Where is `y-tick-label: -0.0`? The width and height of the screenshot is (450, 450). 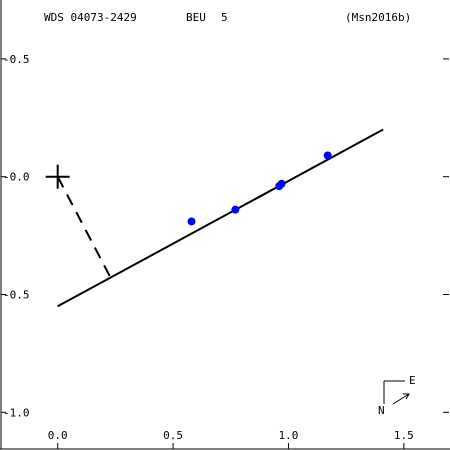
y-tick-label: -0.0 is located at coordinates (16, 177).